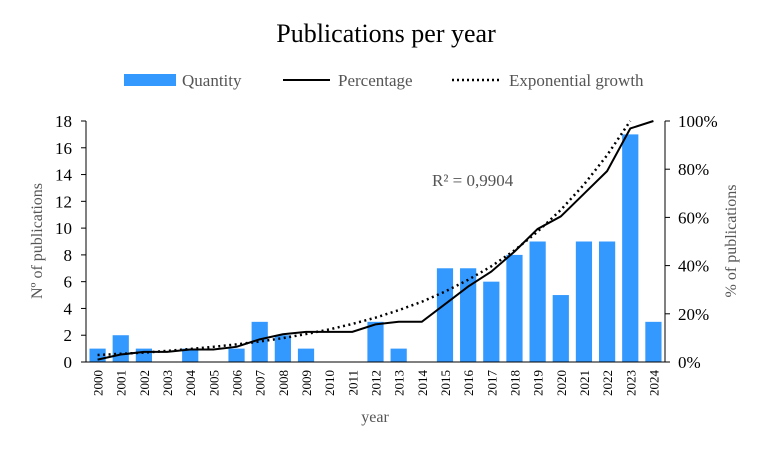 This screenshot has width=773, height=451. Describe the element at coordinates (212, 80) in the screenshot. I see `legend-label-quantity: Quantity` at that location.